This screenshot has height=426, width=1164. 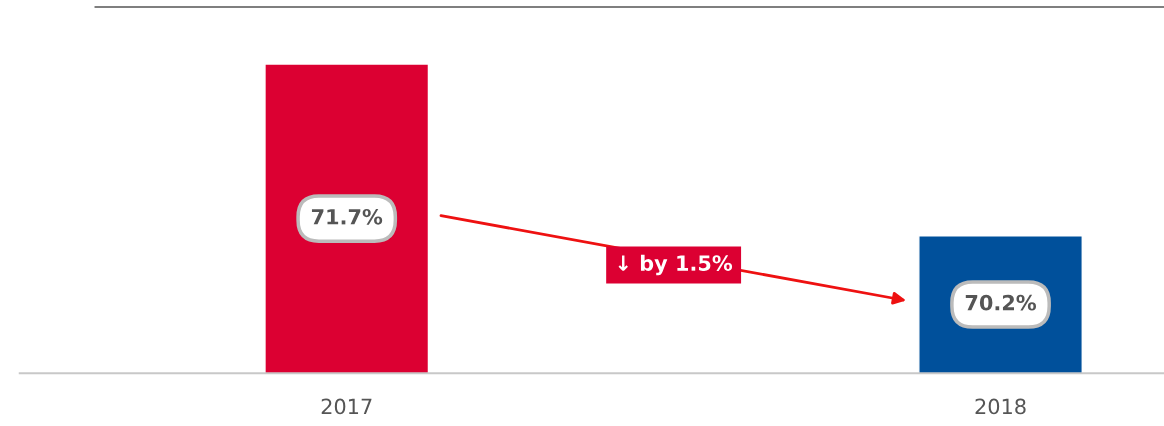 I want to click on x-tick-label: 2017, so click(x=346, y=406).